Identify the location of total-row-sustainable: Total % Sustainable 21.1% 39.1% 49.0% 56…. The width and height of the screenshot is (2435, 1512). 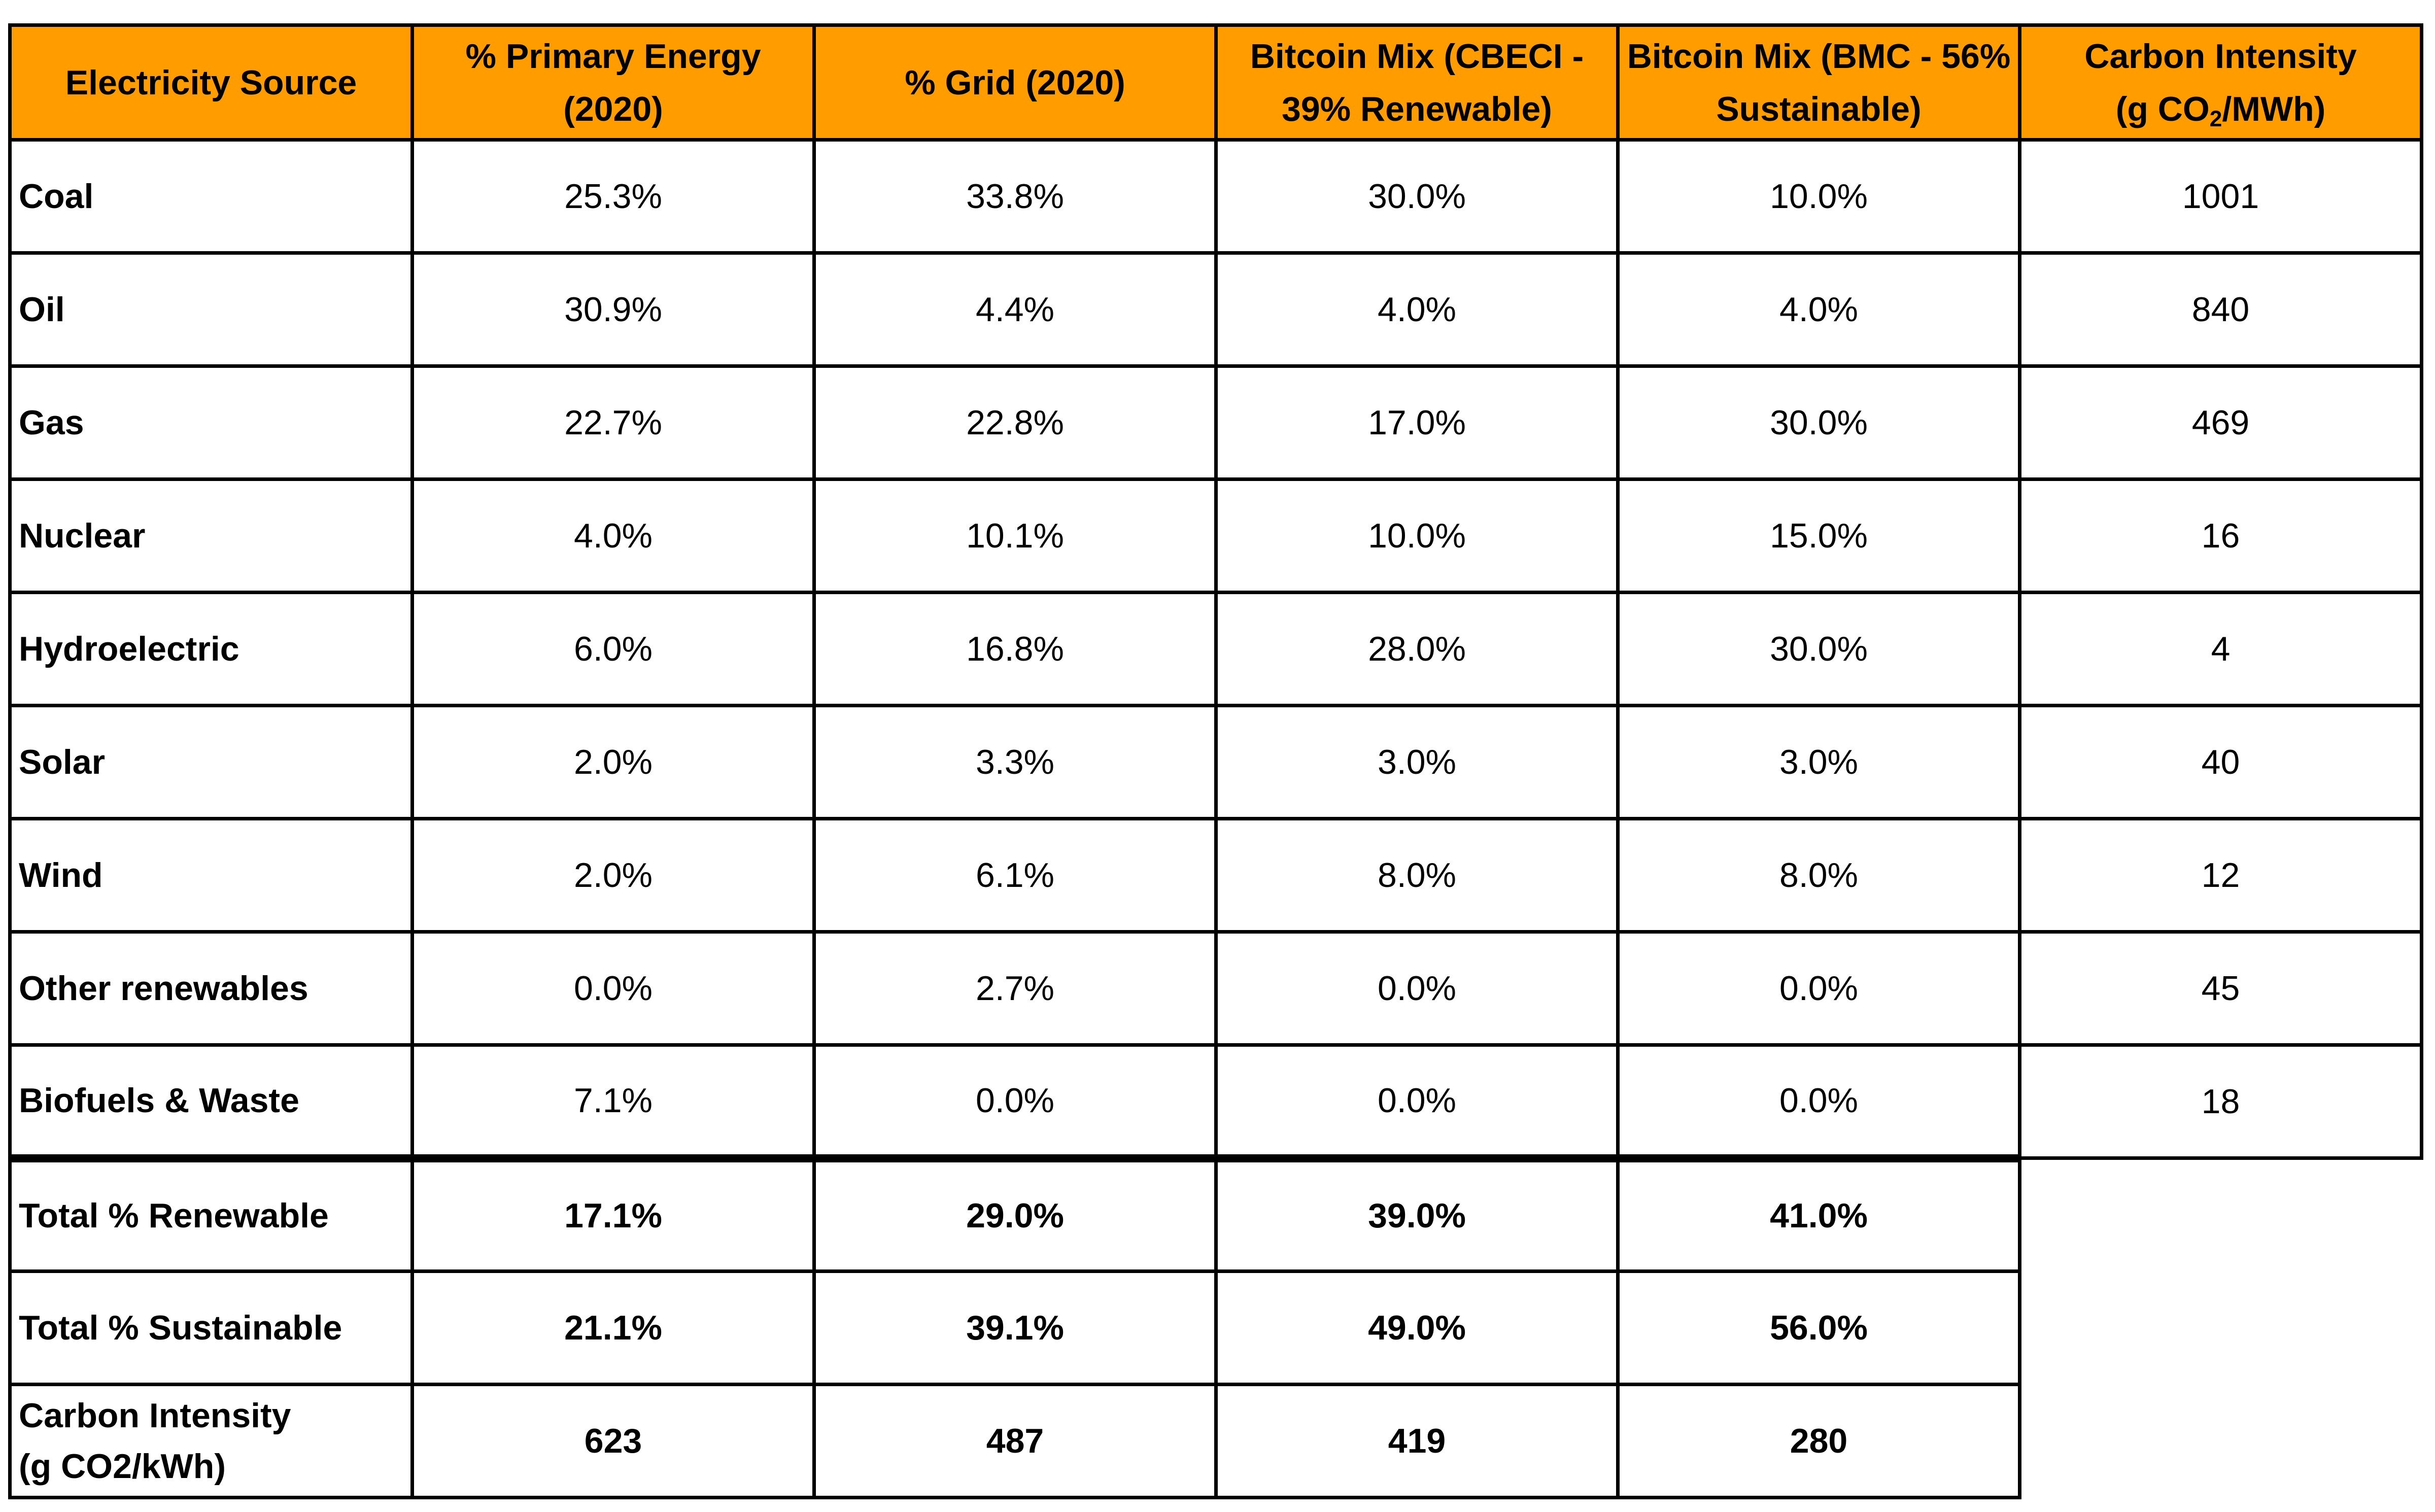
(1215, 1327).